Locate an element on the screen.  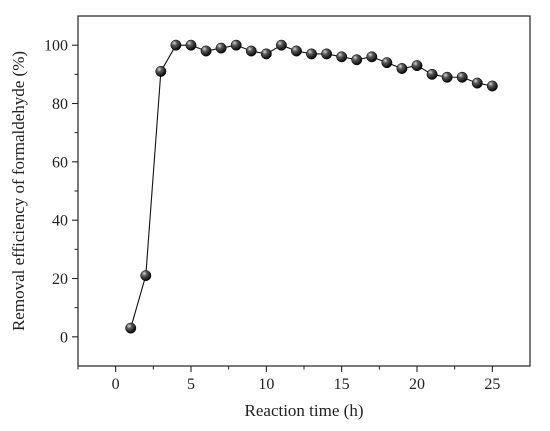
x-axis-title: Reaction time (h) is located at coordinates (304, 410).